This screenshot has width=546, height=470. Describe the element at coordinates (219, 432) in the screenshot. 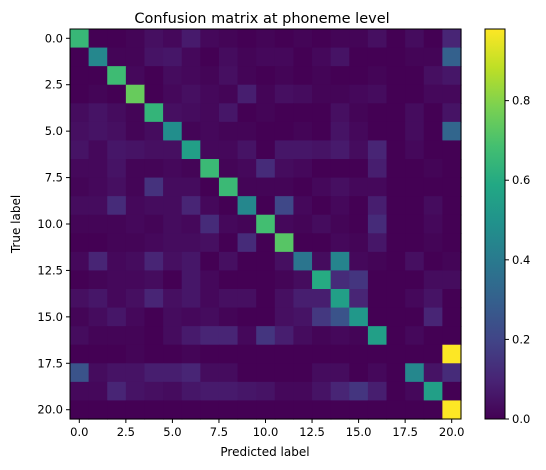

I see `x-tick-label: 7.5` at that location.